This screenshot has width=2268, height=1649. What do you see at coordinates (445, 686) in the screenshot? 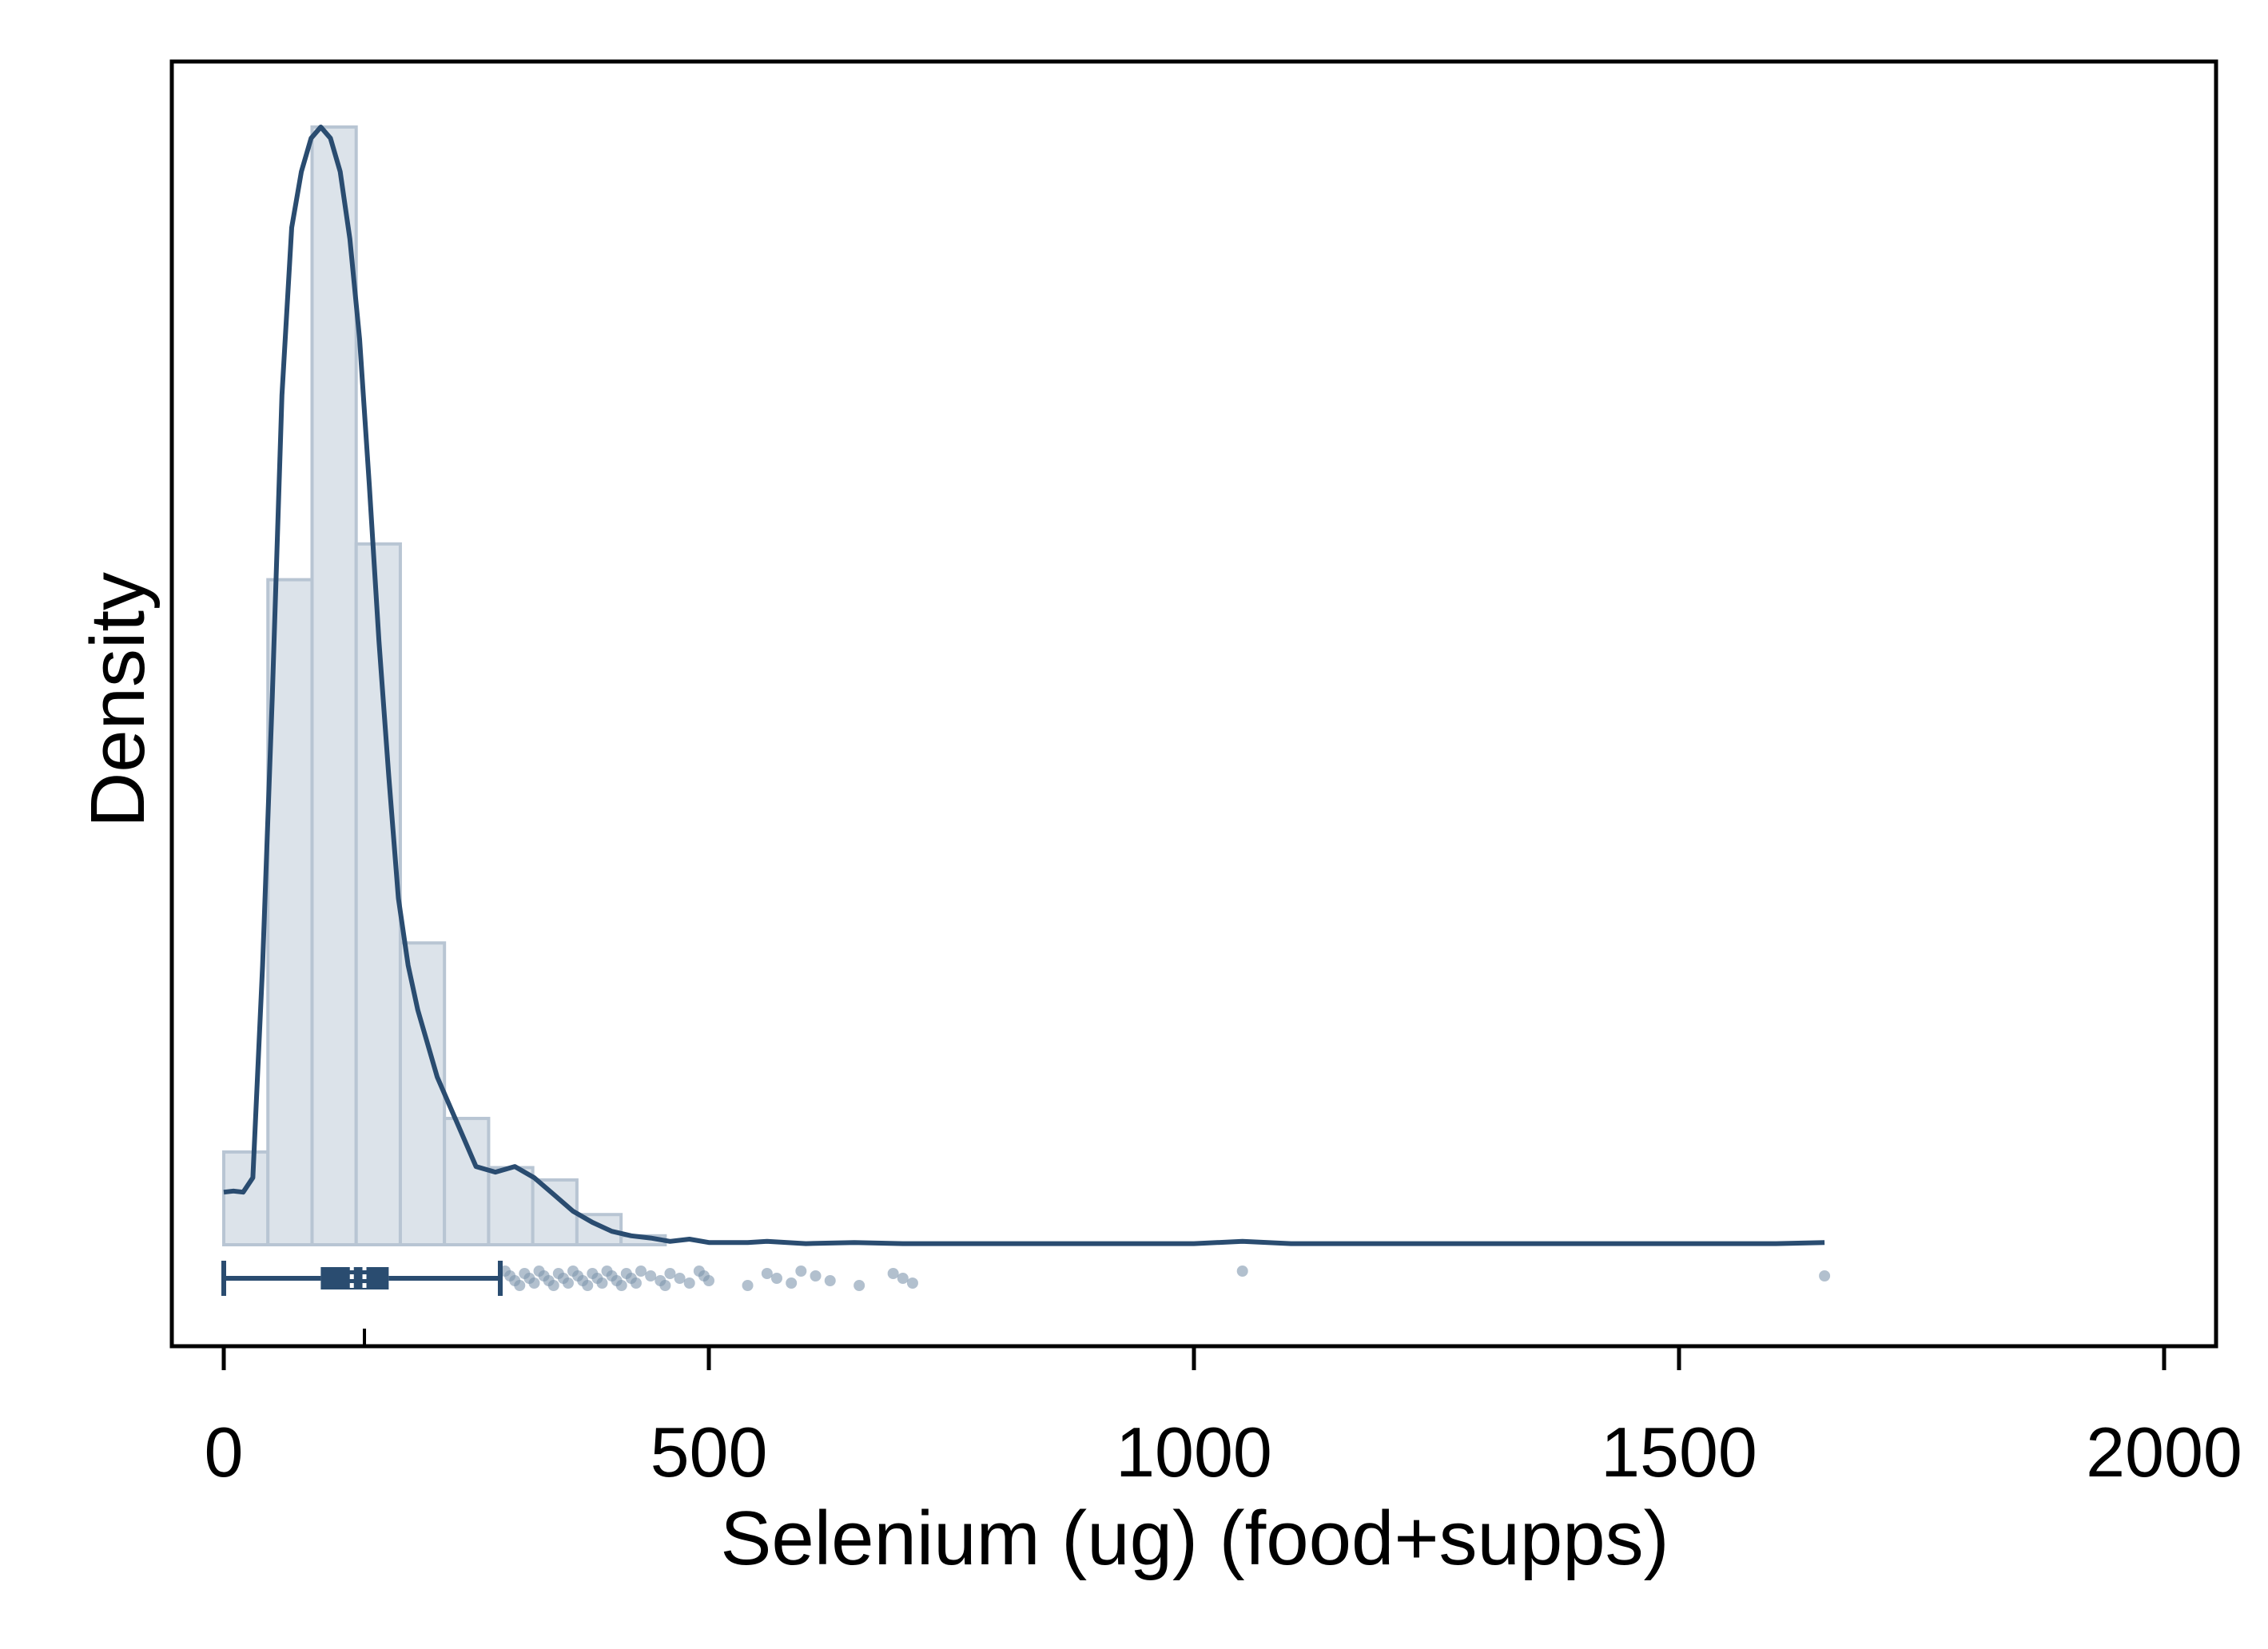
I see `histogram-bars` at bounding box center [445, 686].